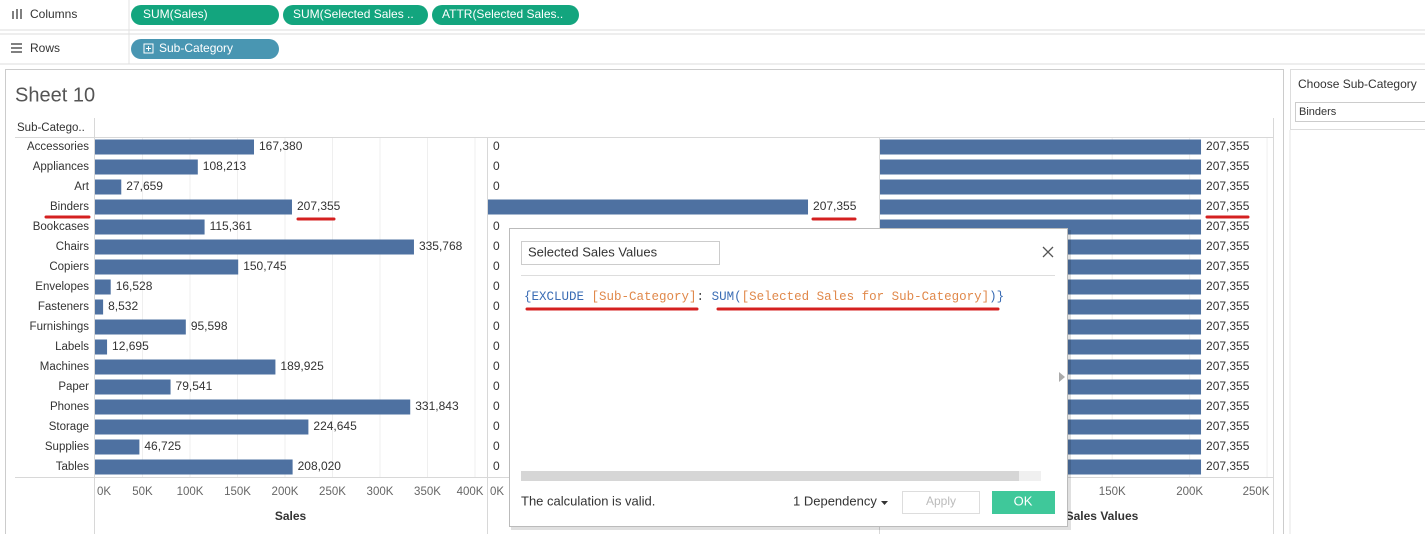 The image size is (1425, 534). I want to click on pill-label: Sub-Category, so click(196, 48).